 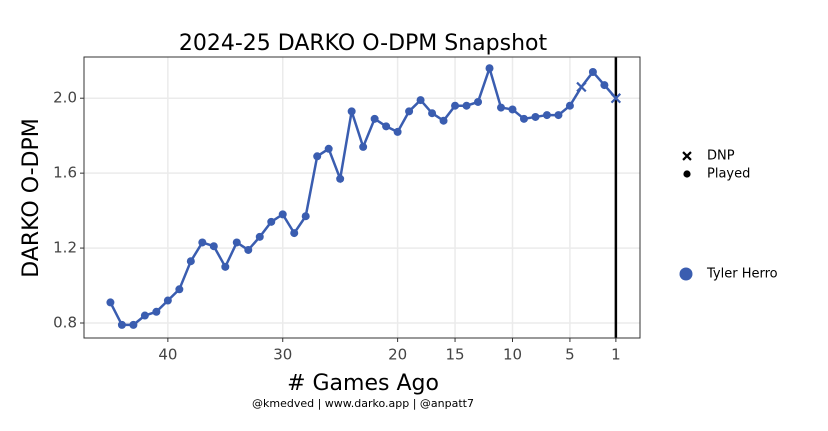 I want to click on x-tick-label: 15, so click(x=455, y=355).